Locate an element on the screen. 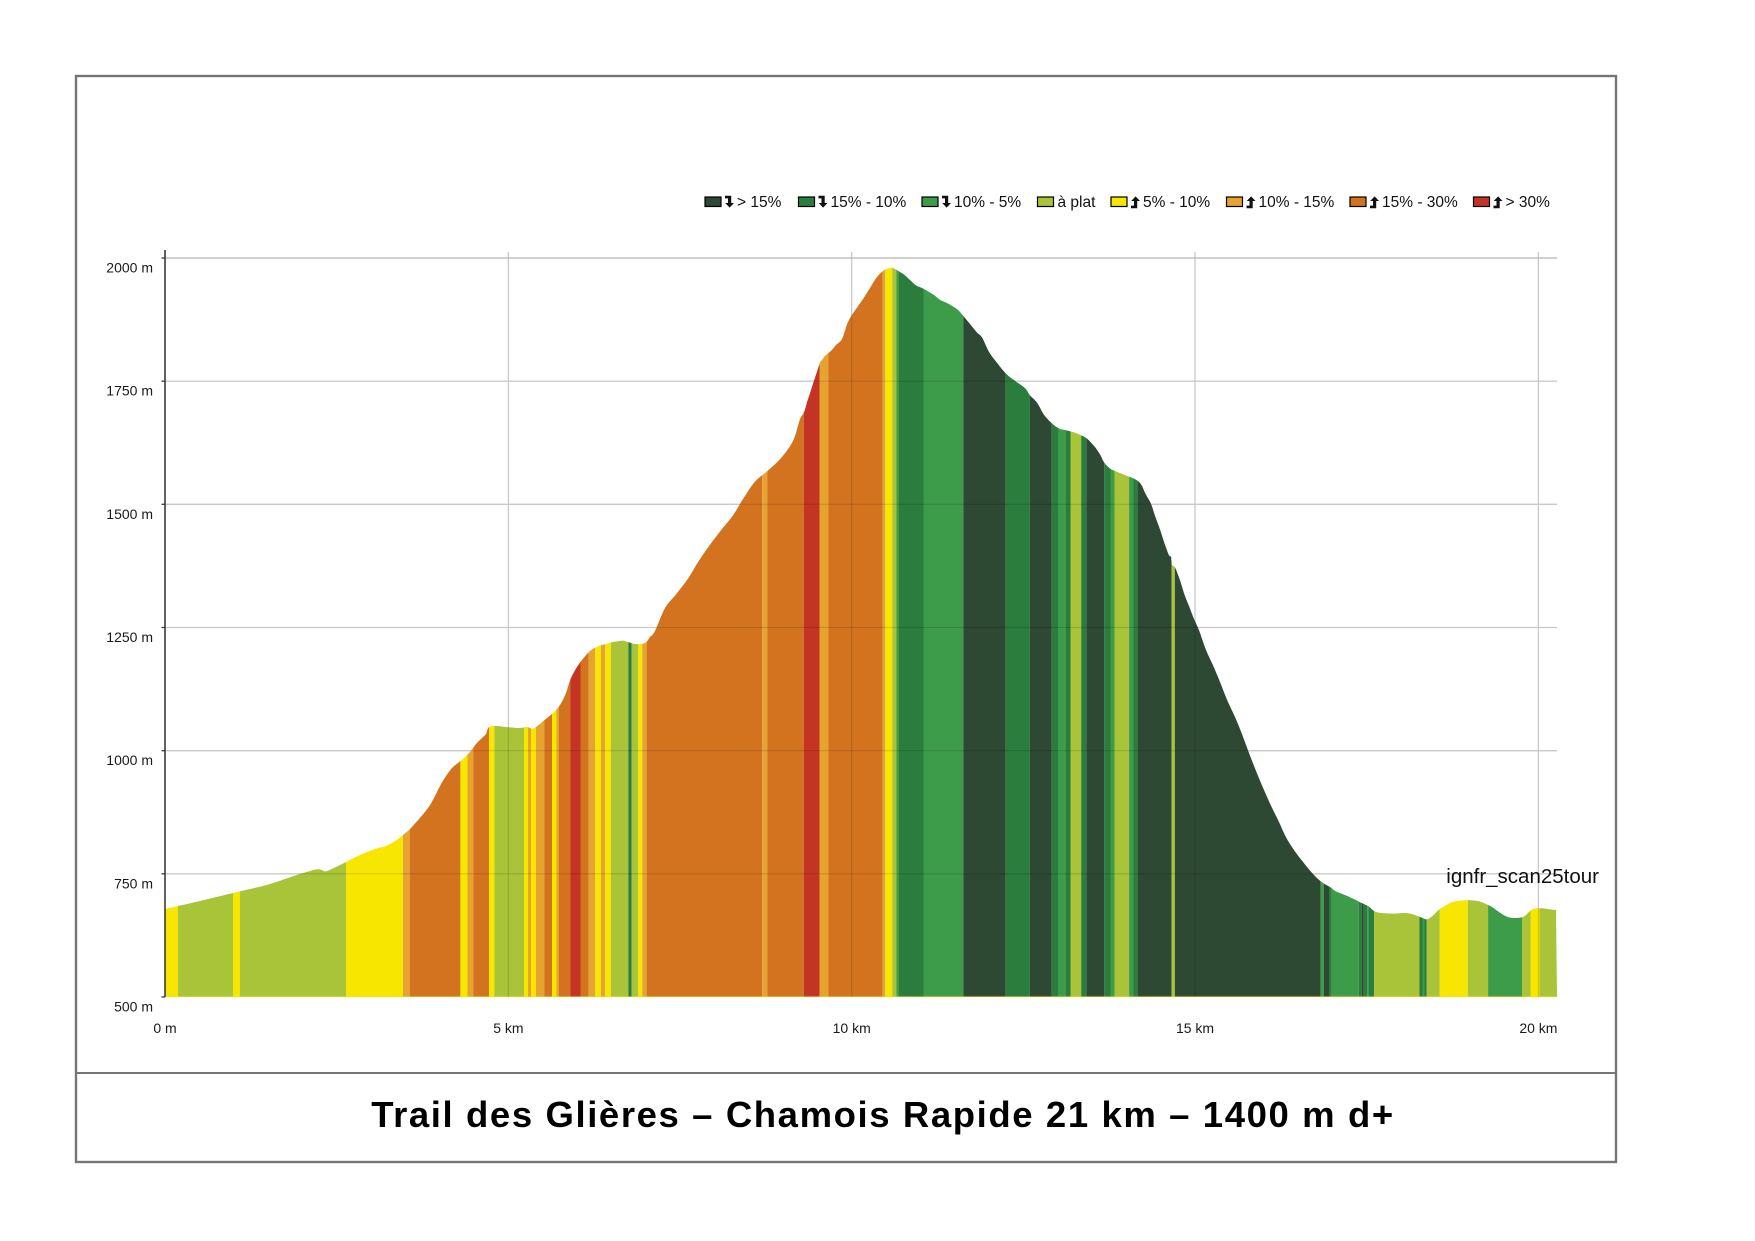 This screenshot has height=1241, width=1755. svg-text: 5% - 10% is located at coordinates (1176, 202).